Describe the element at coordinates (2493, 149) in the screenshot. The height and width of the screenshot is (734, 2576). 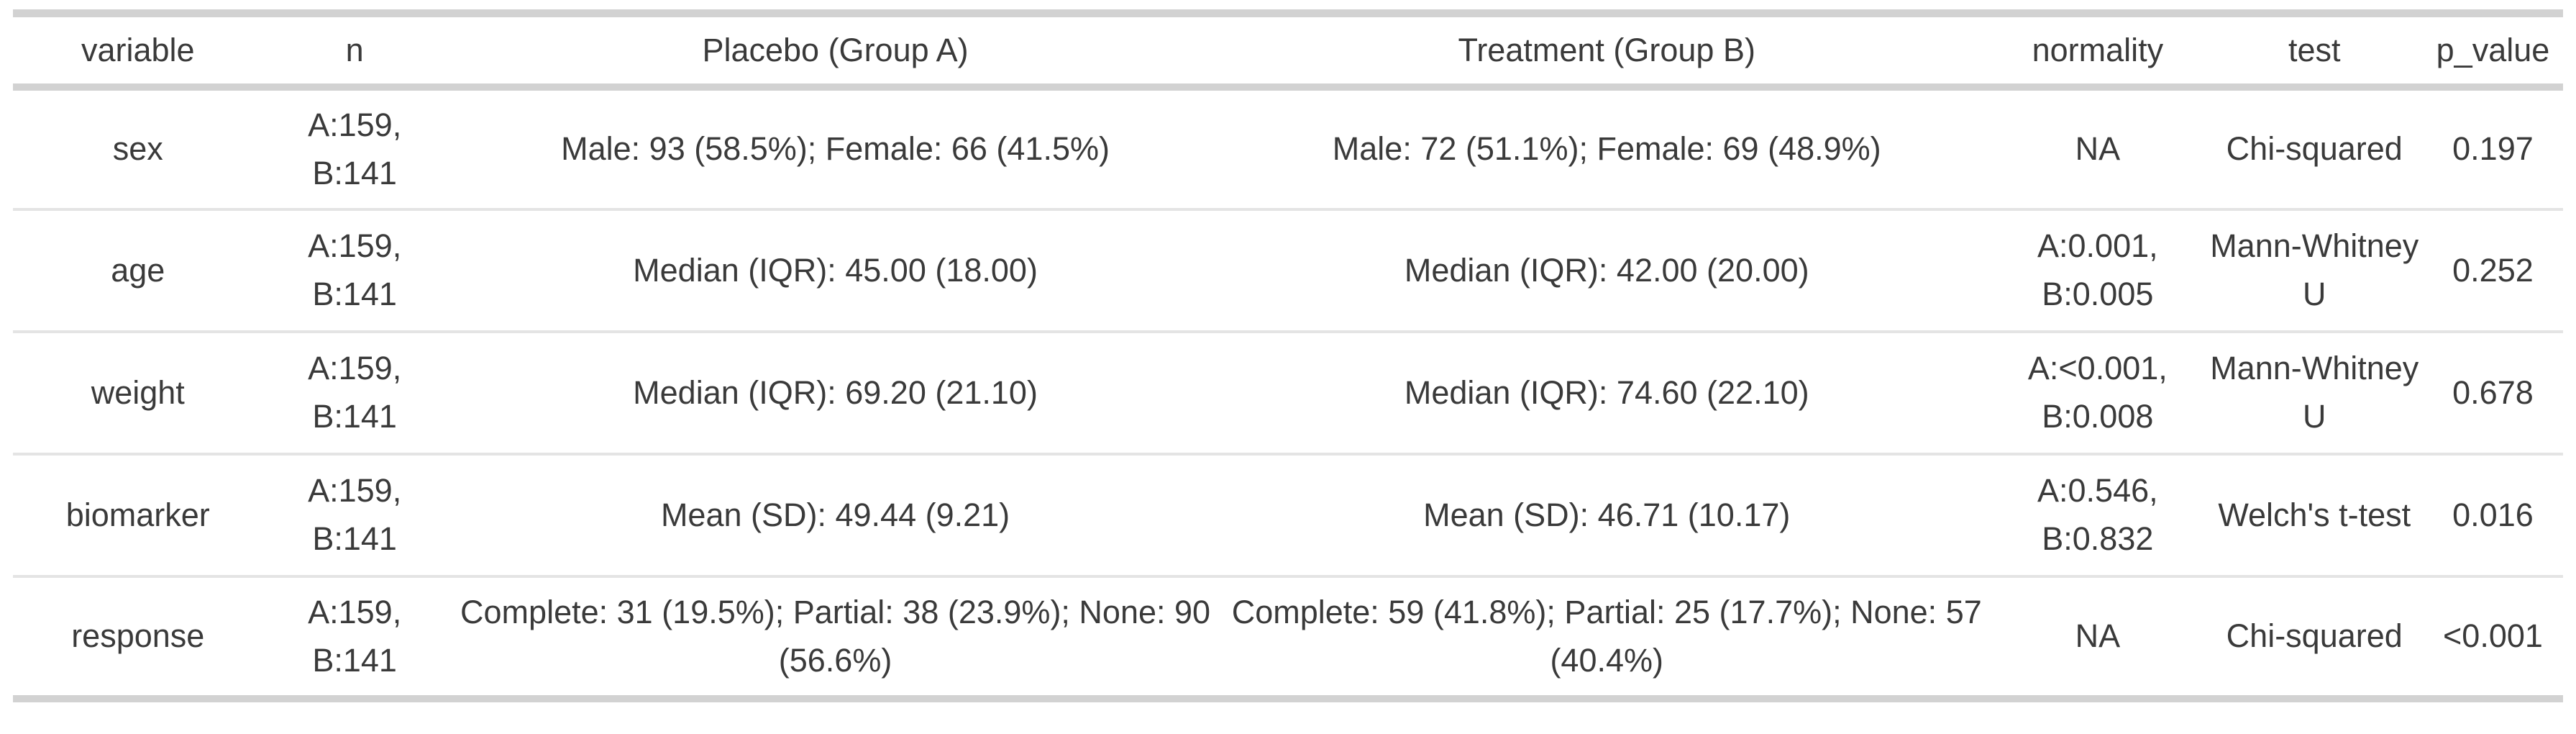
I see `cell-p-value: 0.197` at that location.